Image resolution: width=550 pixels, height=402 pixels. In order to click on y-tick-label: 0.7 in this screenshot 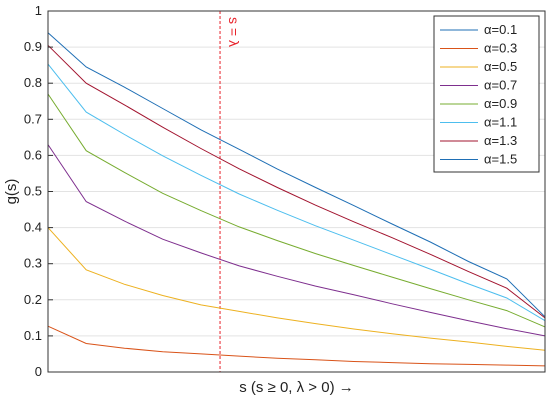, I will do `click(33, 118)`.